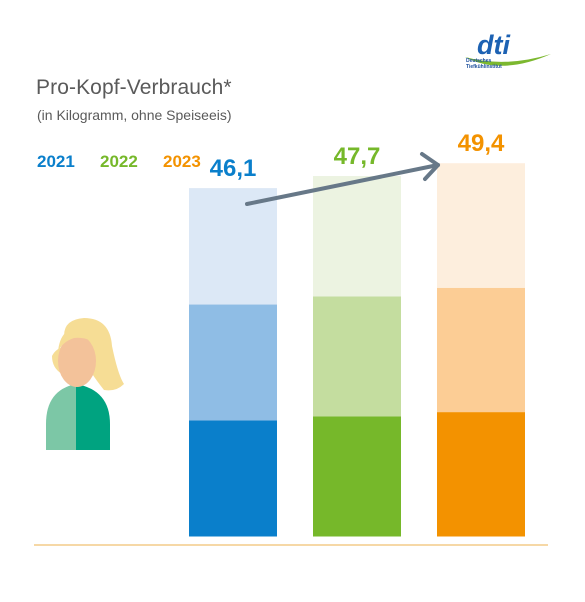 The height and width of the screenshot is (602, 585). What do you see at coordinates (233, 168) in the screenshot?
I see `value-label-2021: 46,1` at bounding box center [233, 168].